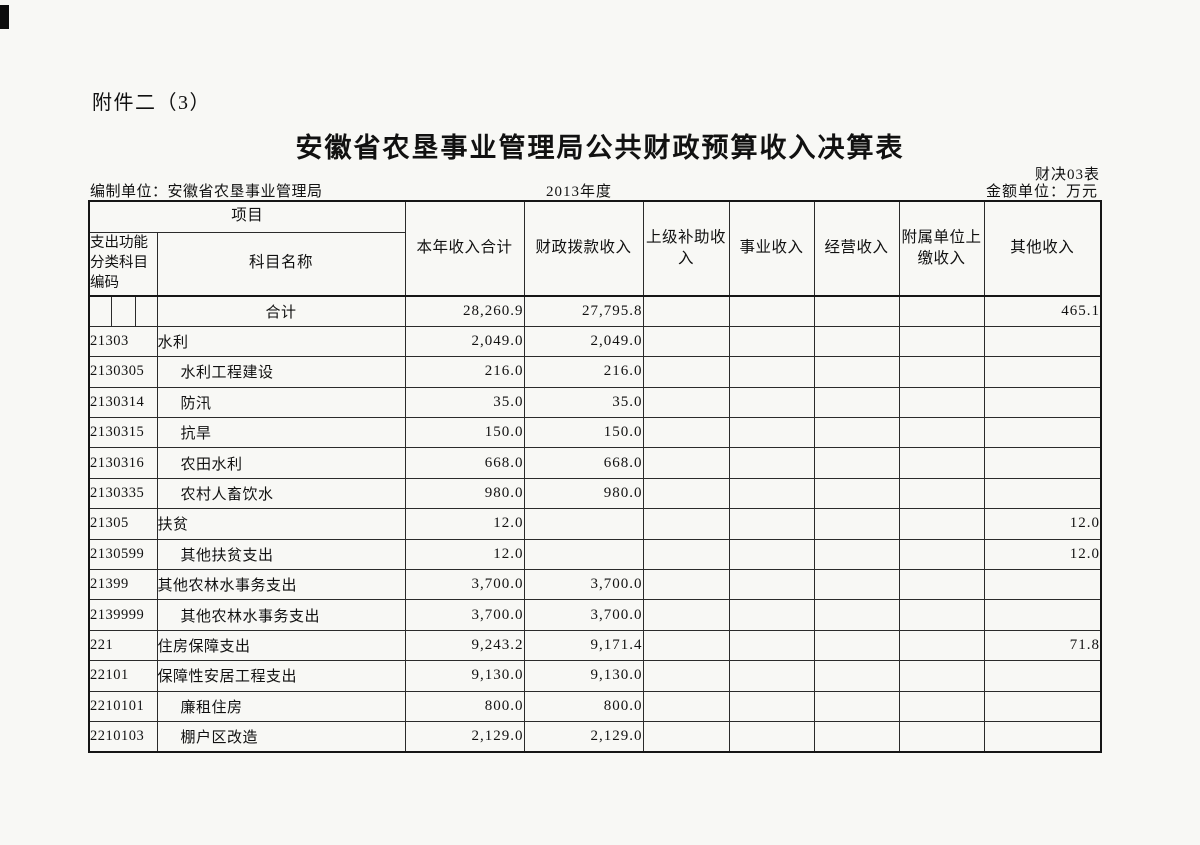 The image size is (1200, 845). What do you see at coordinates (1067, 175) in the screenshot?
I see `form-code-label: 财决03表` at bounding box center [1067, 175].